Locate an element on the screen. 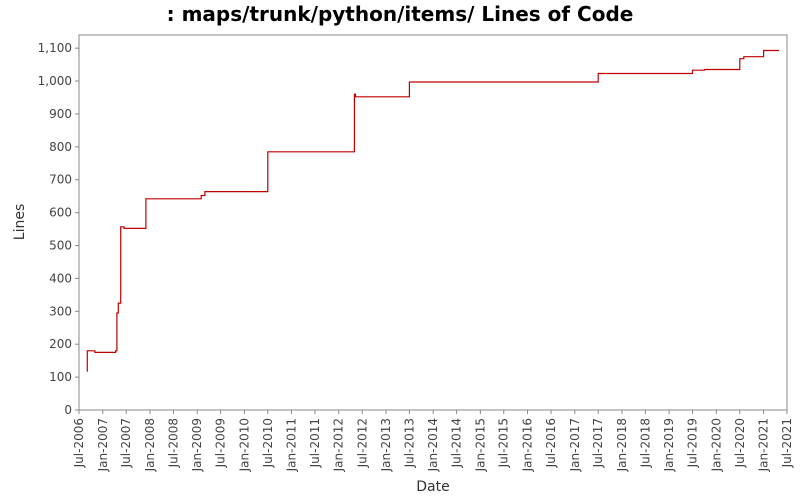  x-tick-label: Jan-2011 is located at coordinates (292, 445).